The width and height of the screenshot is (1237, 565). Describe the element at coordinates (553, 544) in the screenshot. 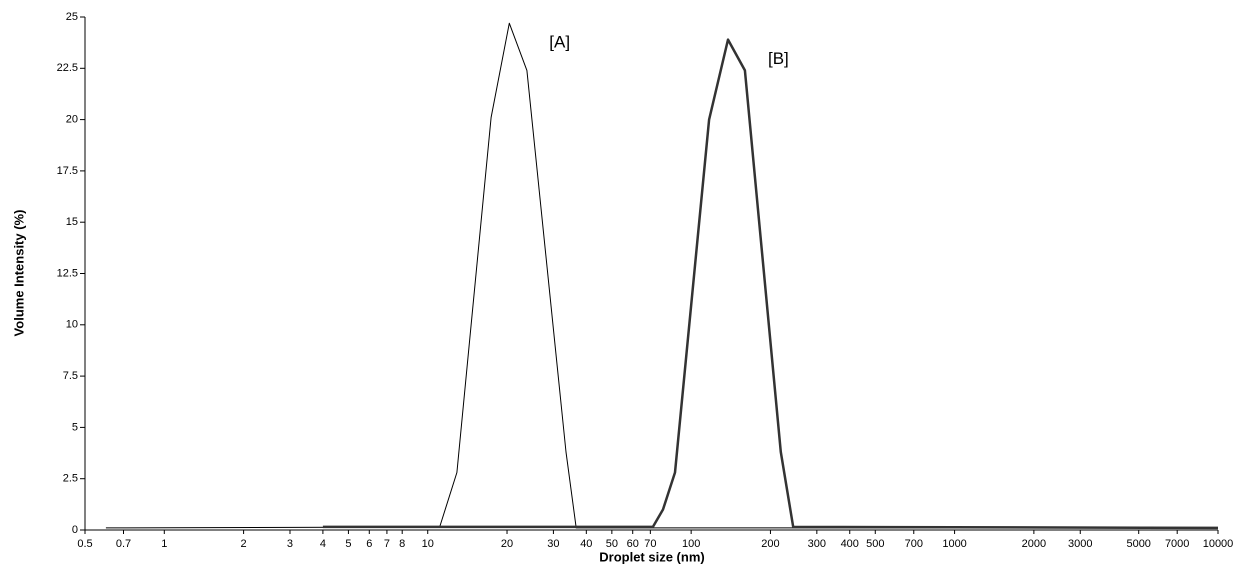

I see `x-tick-label: 30` at that location.